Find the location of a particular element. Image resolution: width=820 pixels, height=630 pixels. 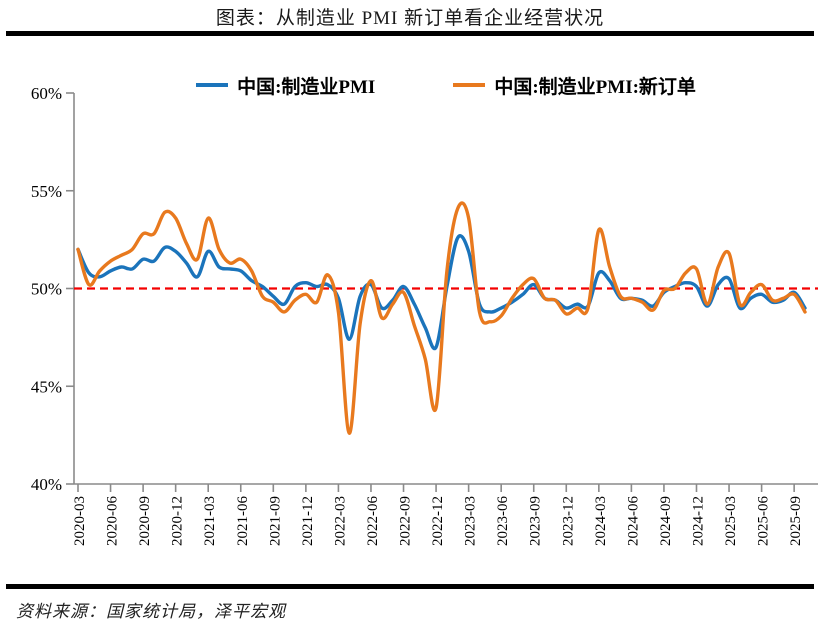

x-tick-label: 2024-03 is located at coordinates (601, 521).